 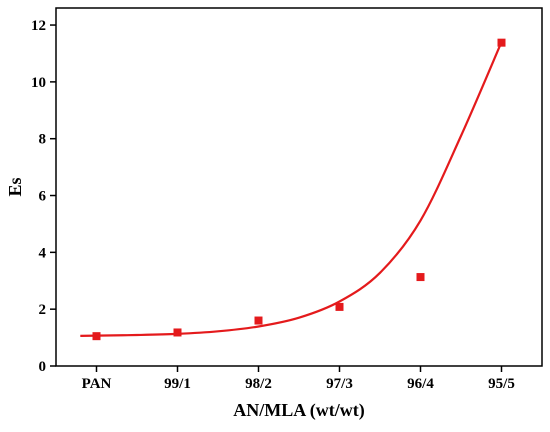 I want to click on x-tick-label: 96/4, so click(x=420, y=384).